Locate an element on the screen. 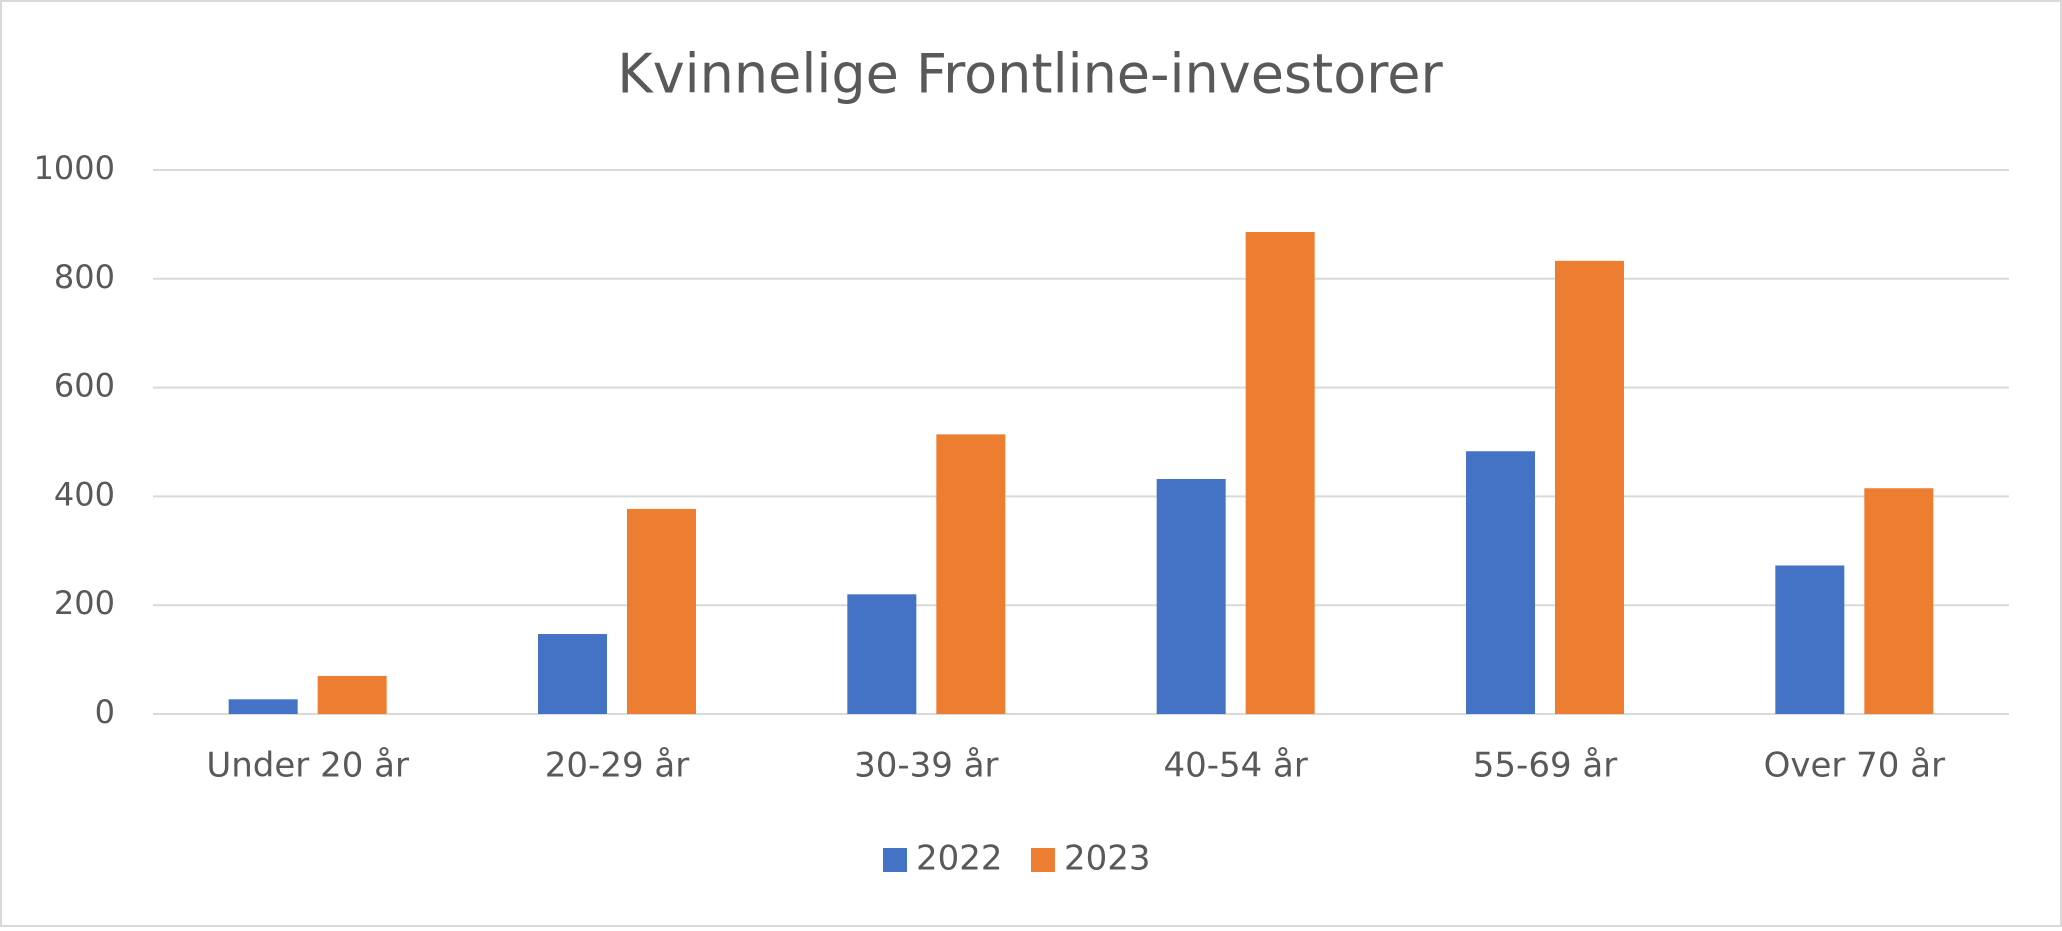  y-tick-label: 600 is located at coordinates (84, 386).